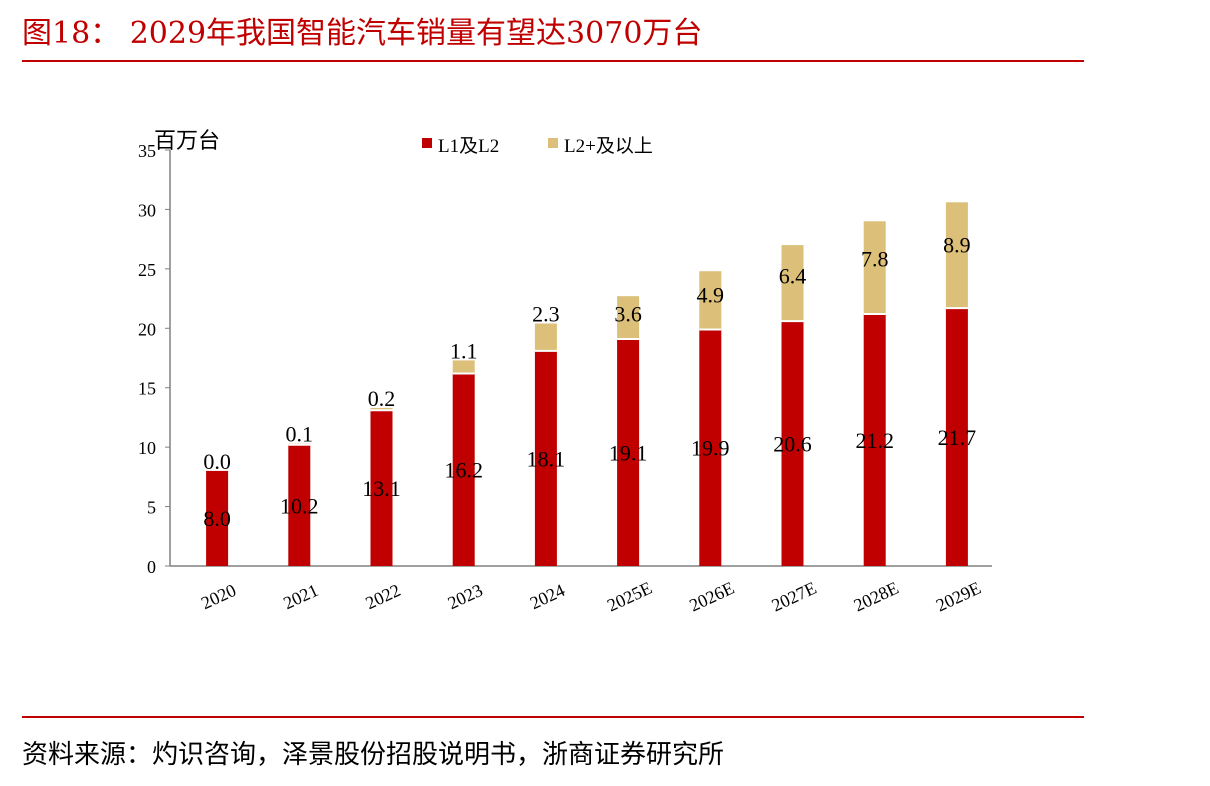  Describe the element at coordinates (958, 597) in the screenshot. I see `x-tick-label: 2029E` at that location.